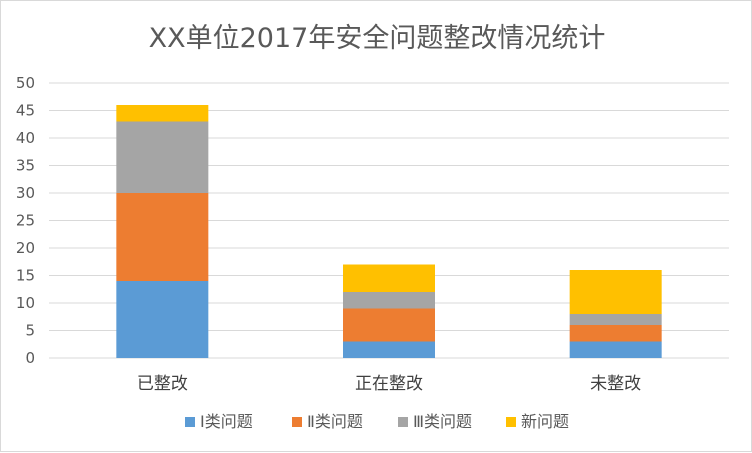 The height and width of the screenshot is (453, 752). Describe the element at coordinates (30, 358) in the screenshot. I see `y-tick-label: 0` at that location.